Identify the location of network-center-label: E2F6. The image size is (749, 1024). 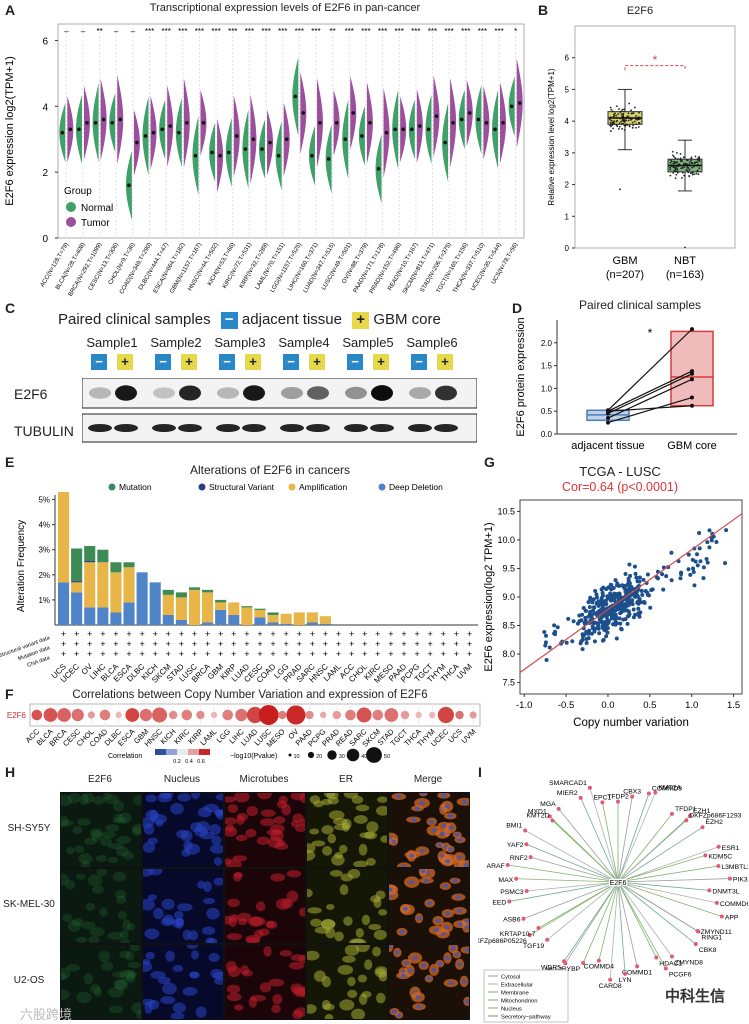
(618, 883).